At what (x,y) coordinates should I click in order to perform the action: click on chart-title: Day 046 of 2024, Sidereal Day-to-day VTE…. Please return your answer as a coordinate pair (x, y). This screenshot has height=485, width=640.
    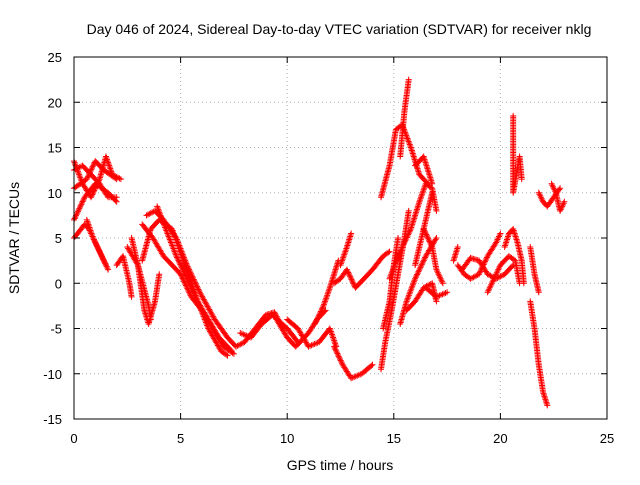
    Looking at the image, I should click on (339, 29).